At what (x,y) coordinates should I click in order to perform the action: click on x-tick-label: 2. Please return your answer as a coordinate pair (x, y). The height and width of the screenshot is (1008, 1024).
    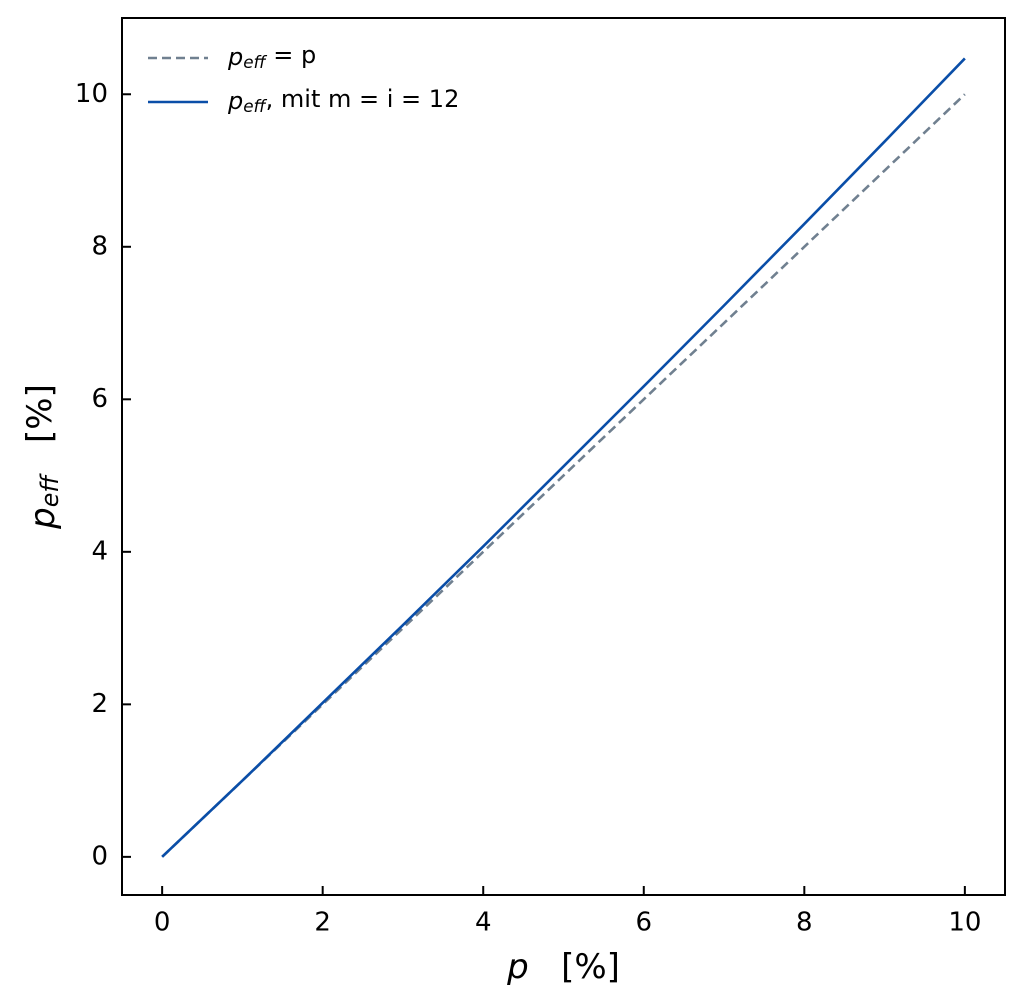
    Looking at the image, I should click on (322, 923).